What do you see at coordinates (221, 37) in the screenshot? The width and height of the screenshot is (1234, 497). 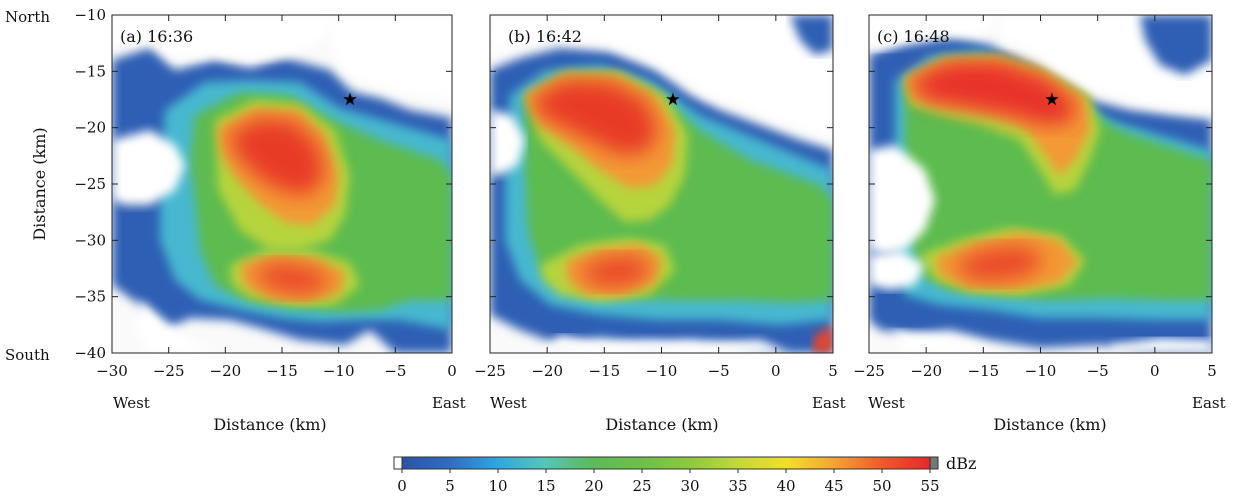 I see `clear-air-north` at bounding box center [221, 37].